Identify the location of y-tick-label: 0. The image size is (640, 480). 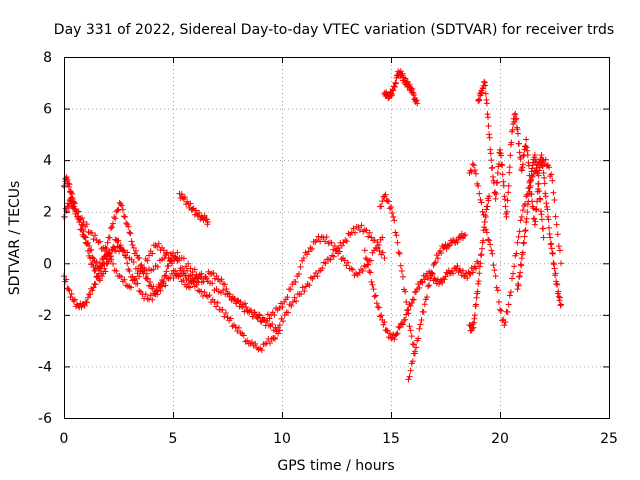
(47, 264).